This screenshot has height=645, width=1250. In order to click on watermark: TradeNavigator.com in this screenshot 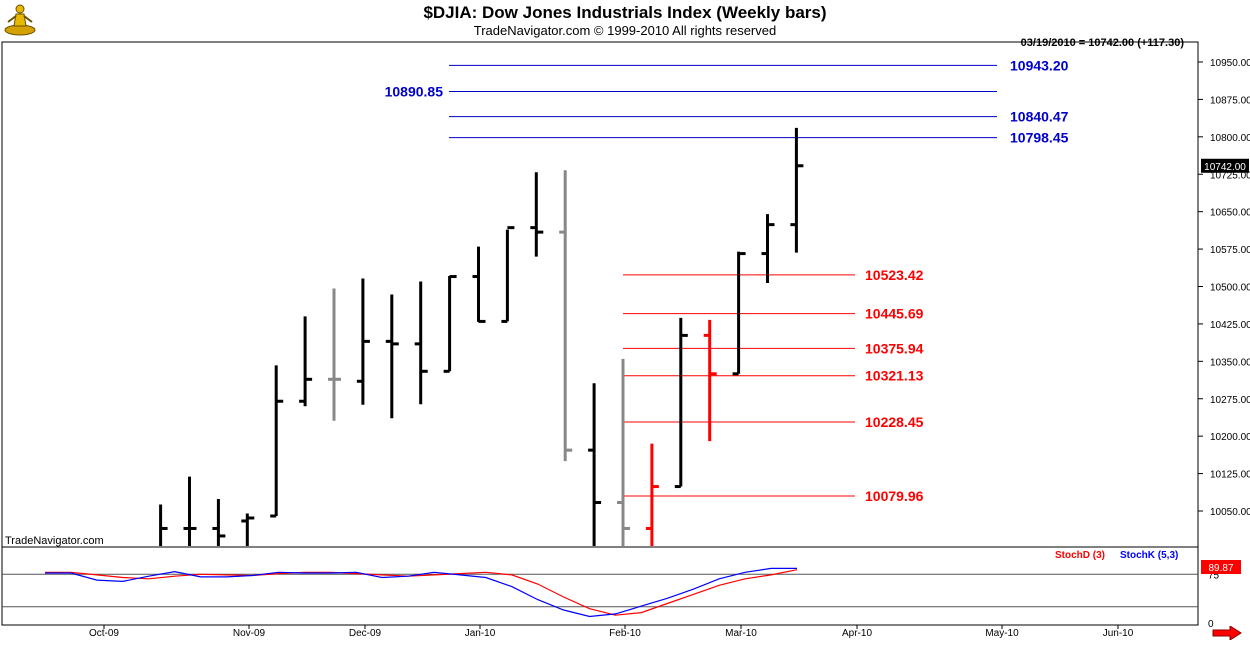, I will do `click(54, 541)`.